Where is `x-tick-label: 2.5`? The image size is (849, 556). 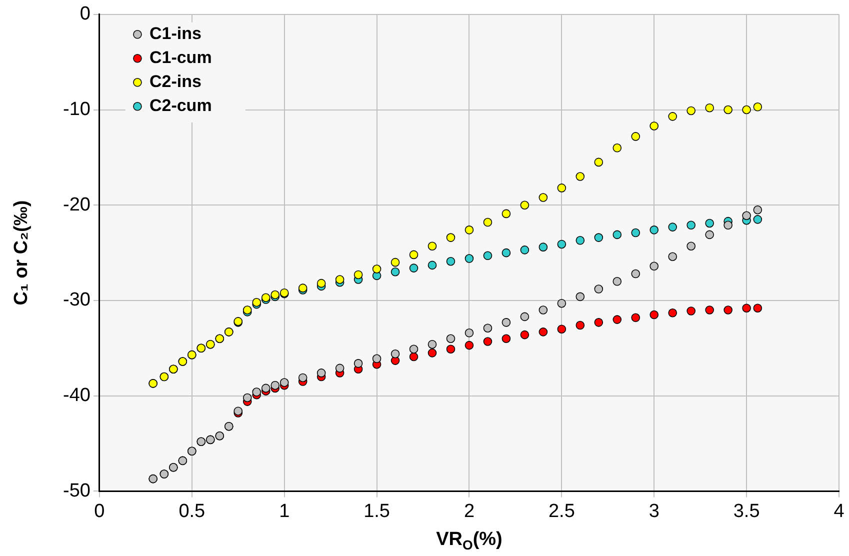 x-tick-label: 2.5 is located at coordinates (561, 511).